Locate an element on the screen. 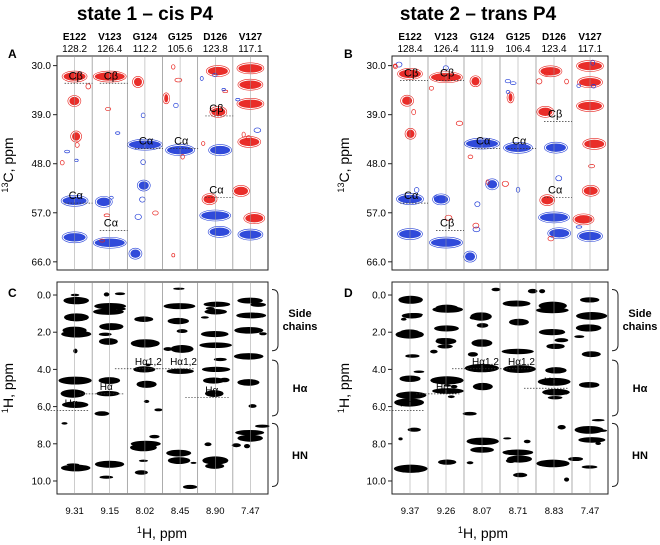  residue-label: D126 is located at coordinates (554, 37).